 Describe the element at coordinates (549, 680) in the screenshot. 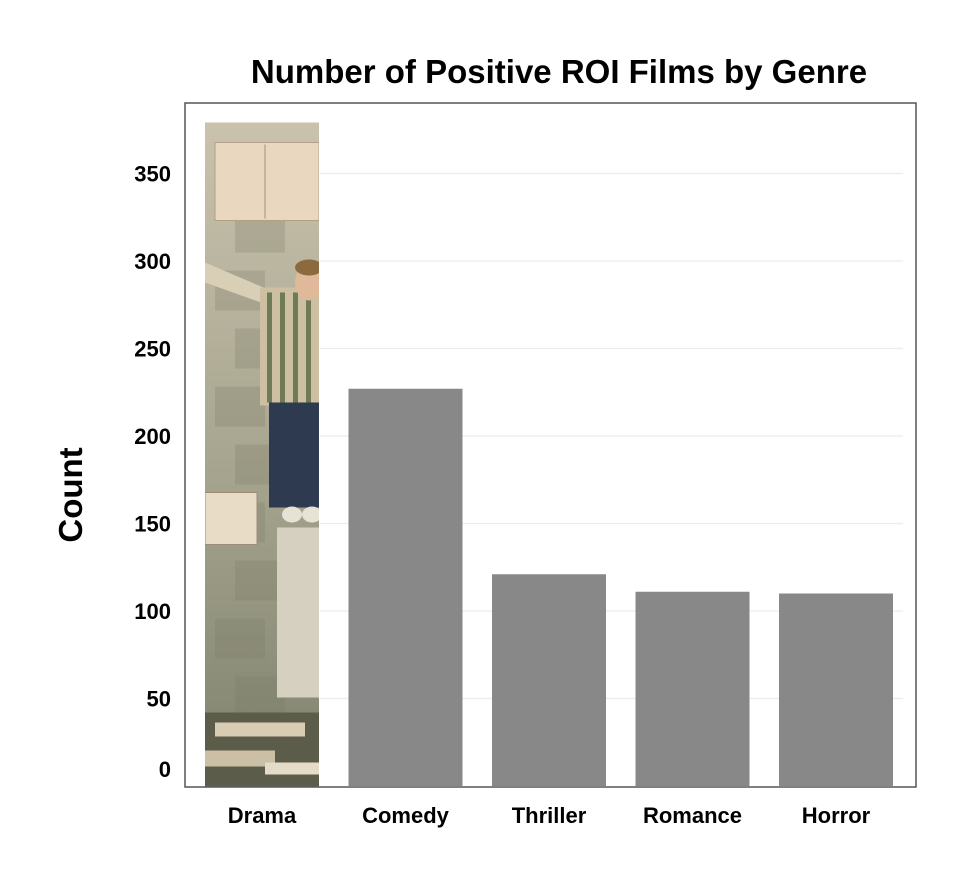

I see `bar-thriller` at that location.